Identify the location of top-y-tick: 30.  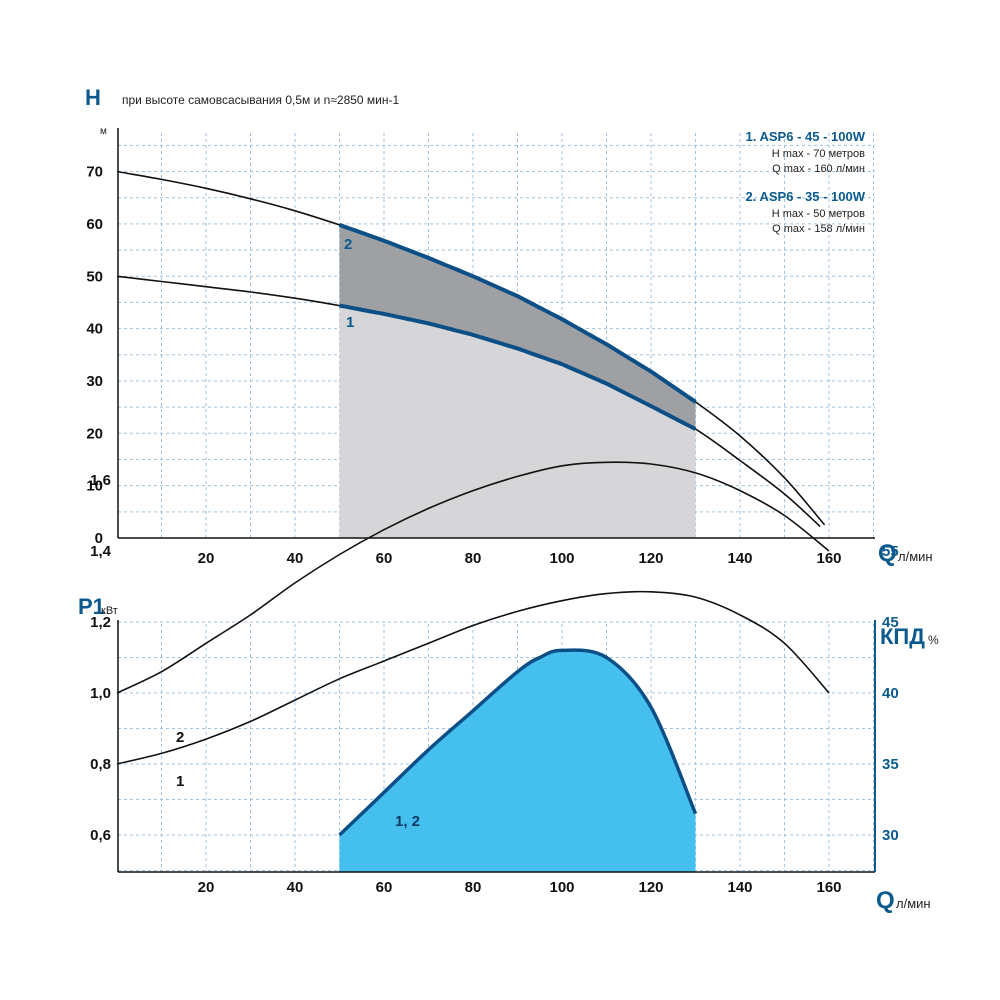
(94, 381).